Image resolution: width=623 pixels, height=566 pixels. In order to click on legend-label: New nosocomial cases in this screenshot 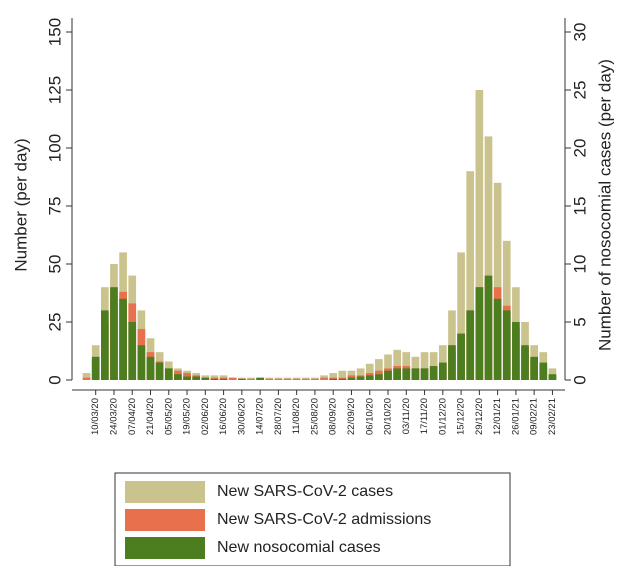, I will do `click(299, 547)`.